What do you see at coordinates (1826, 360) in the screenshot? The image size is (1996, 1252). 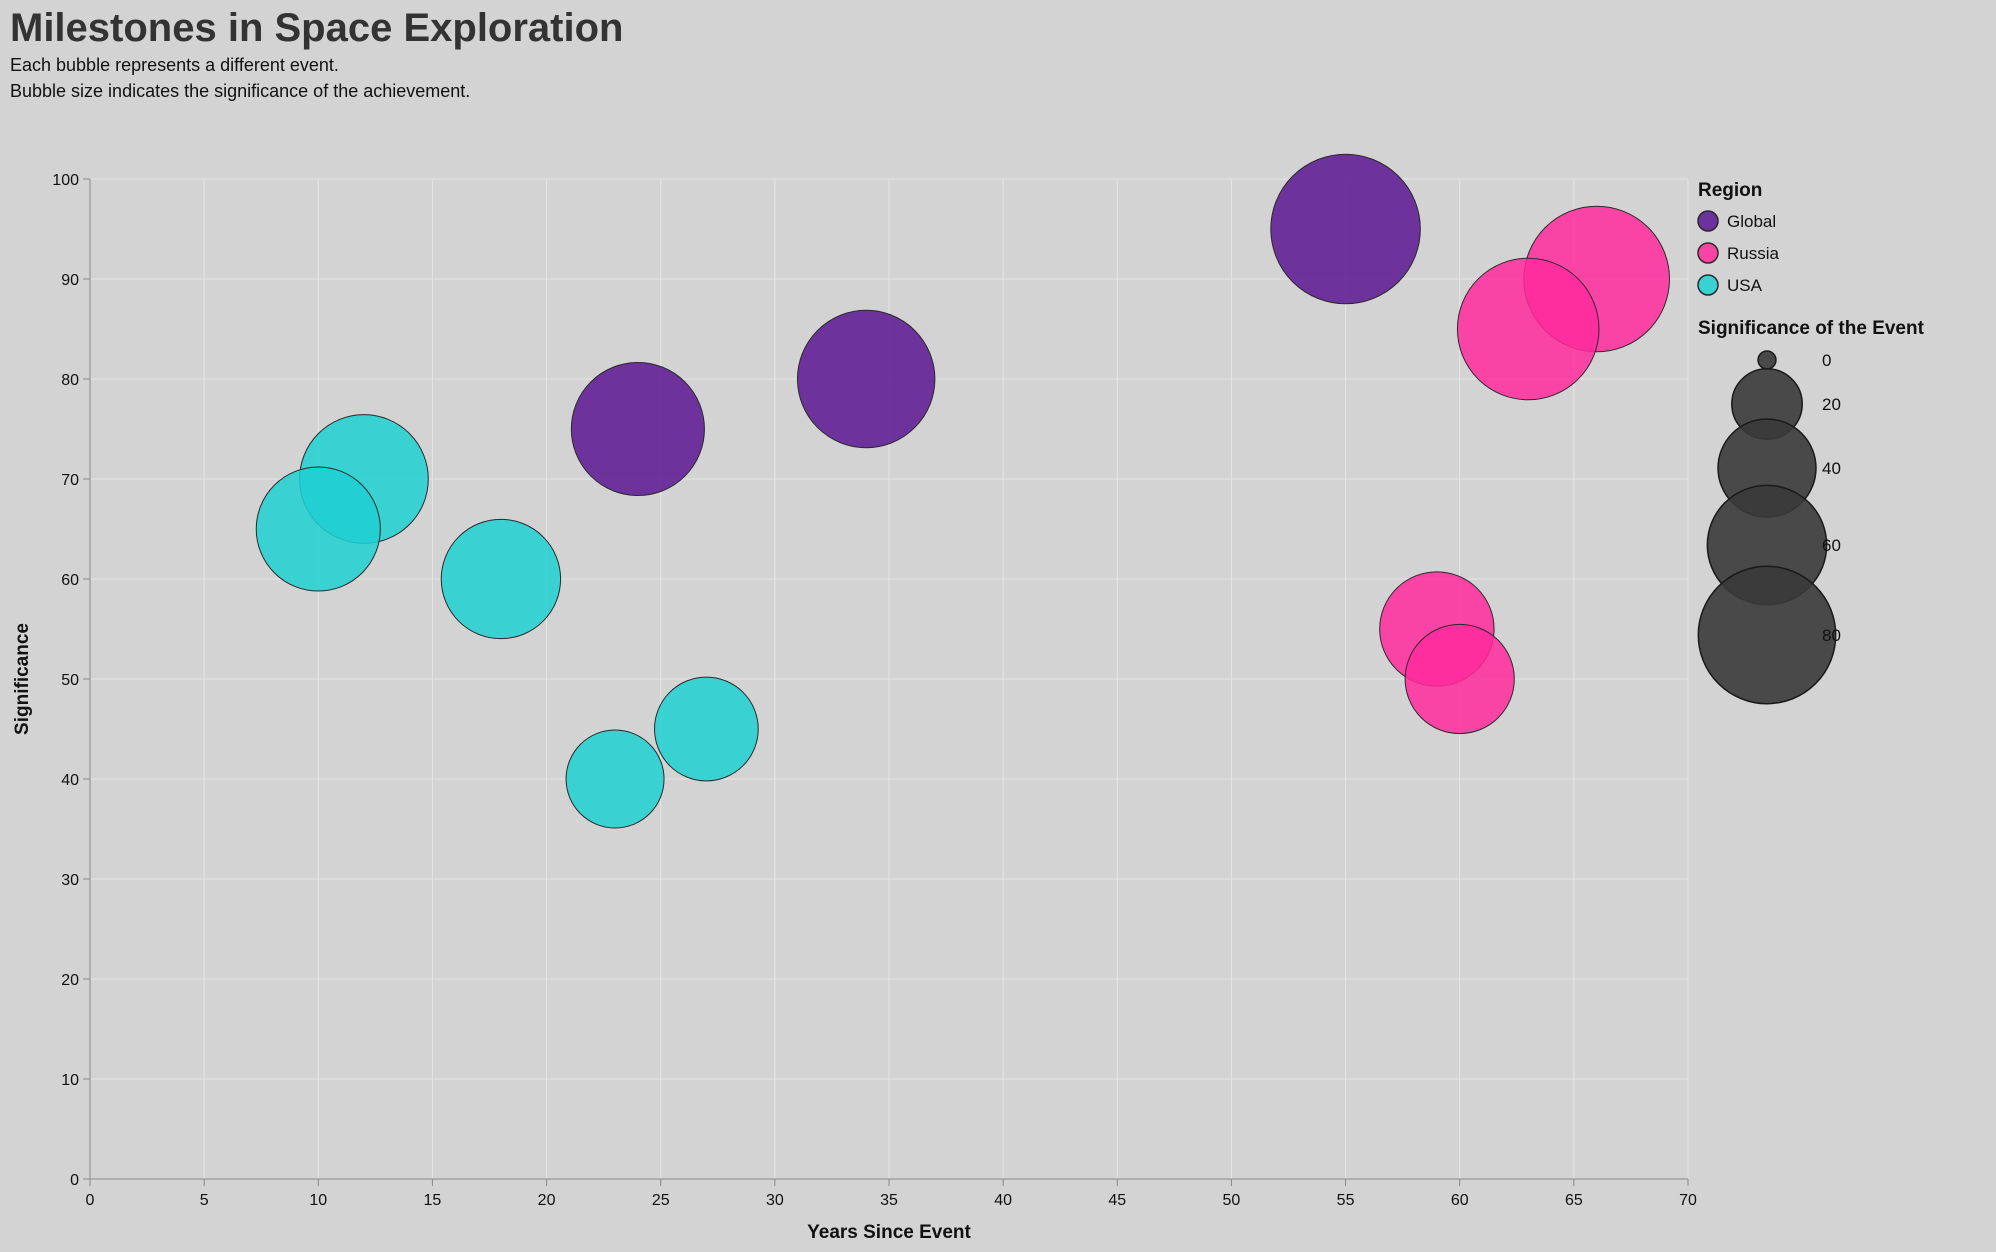 I see `size-legend-label: 0` at bounding box center [1826, 360].